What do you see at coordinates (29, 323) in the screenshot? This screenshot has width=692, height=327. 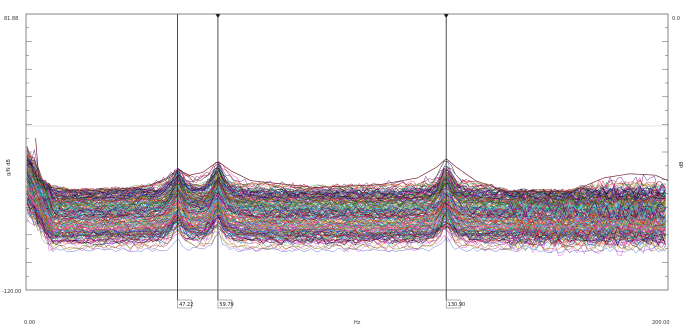 I see `x-axis-min-label: 0.00` at bounding box center [29, 323].